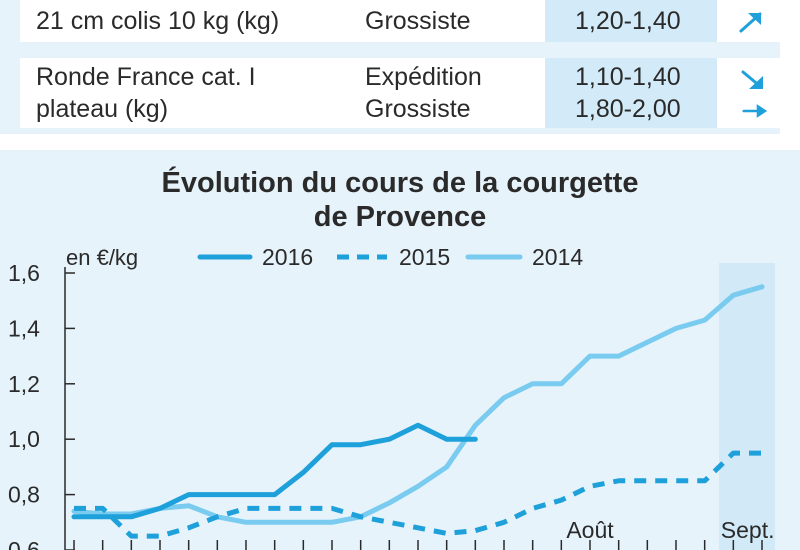 The width and height of the screenshot is (800, 550). Describe the element at coordinates (24, 328) in the screenshot. I see `y-tick-label: 1,4` at that location.